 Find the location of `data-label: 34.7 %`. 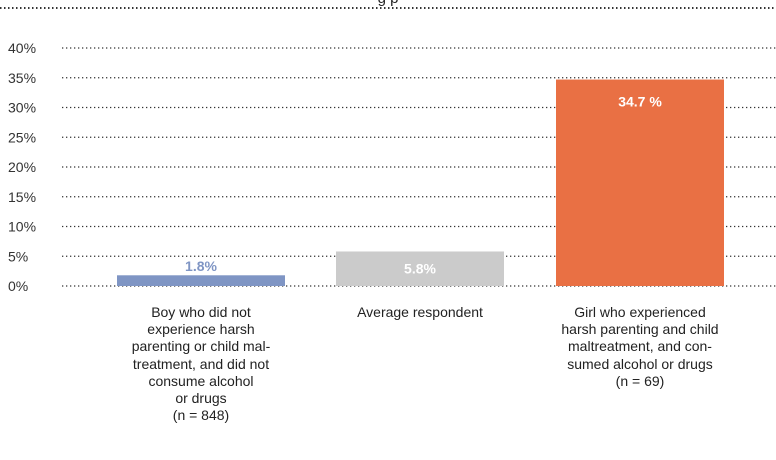

data-label: 34.7 % is located at coordinates (640, 102).